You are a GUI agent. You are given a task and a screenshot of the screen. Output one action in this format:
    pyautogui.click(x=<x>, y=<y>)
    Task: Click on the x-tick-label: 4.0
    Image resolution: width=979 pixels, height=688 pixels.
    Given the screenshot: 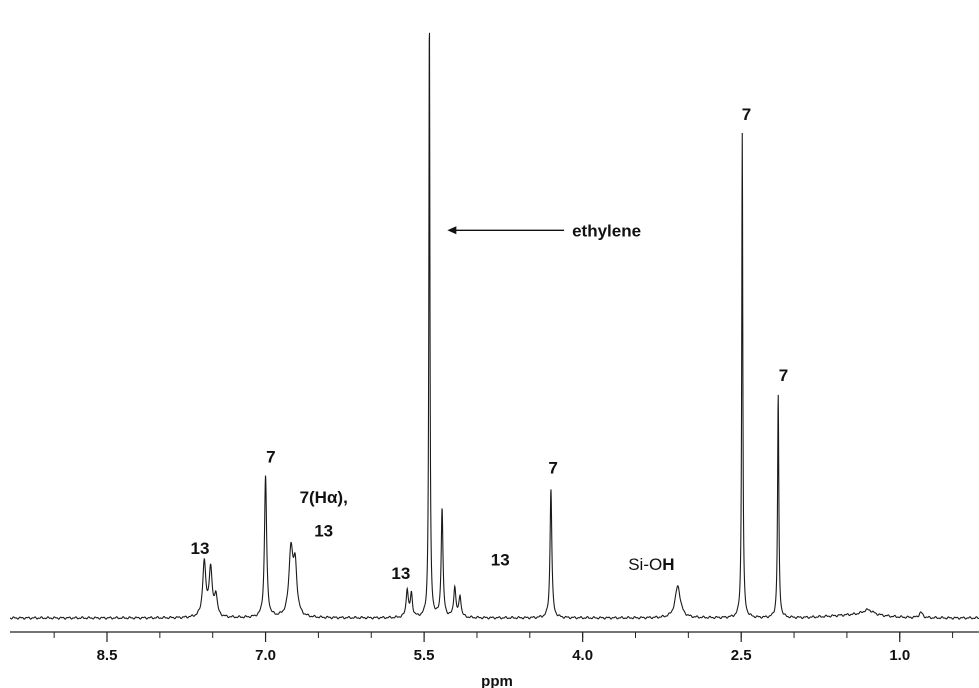 What is the action you would take?
    pyautogui.click(x=582, y=655)
    